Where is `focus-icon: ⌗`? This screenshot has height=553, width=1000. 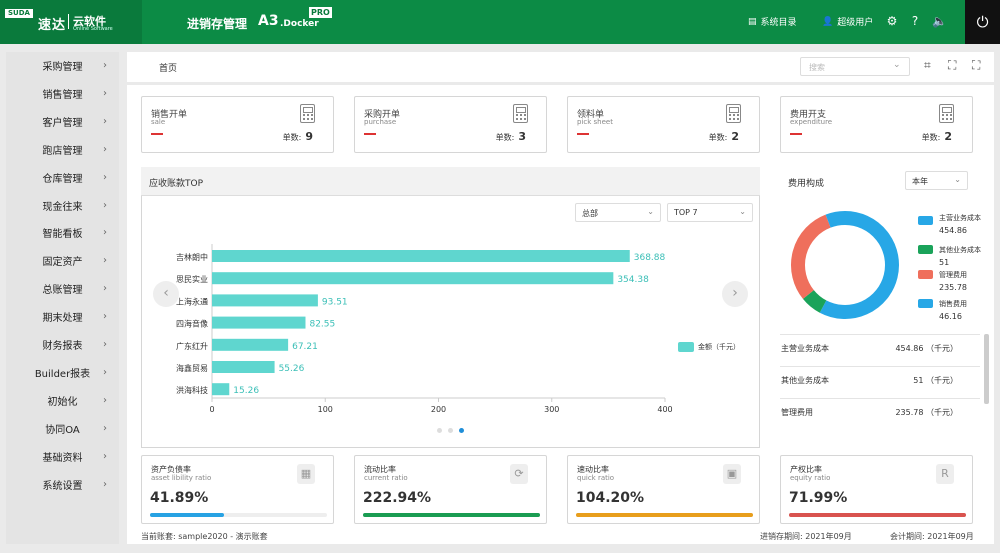 focus-icon: ⌗ is located at coordinates (927, 65).